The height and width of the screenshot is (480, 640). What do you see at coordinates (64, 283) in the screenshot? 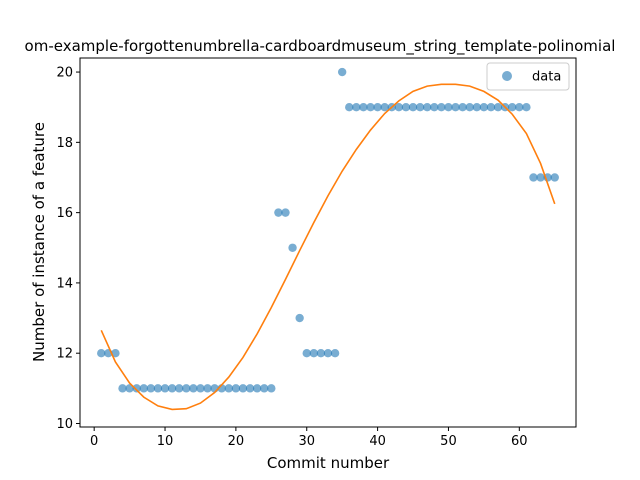
I see `y-tick-label: 14` at bounding box center [64, 283].